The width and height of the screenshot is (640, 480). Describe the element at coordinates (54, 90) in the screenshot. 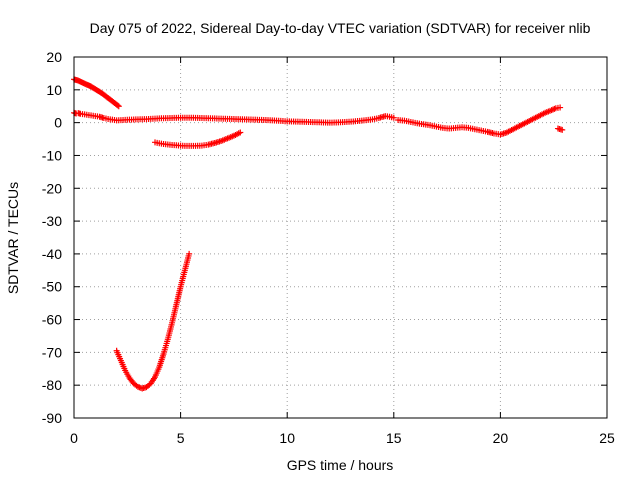

I see `y-tick-label: 10` at that location.